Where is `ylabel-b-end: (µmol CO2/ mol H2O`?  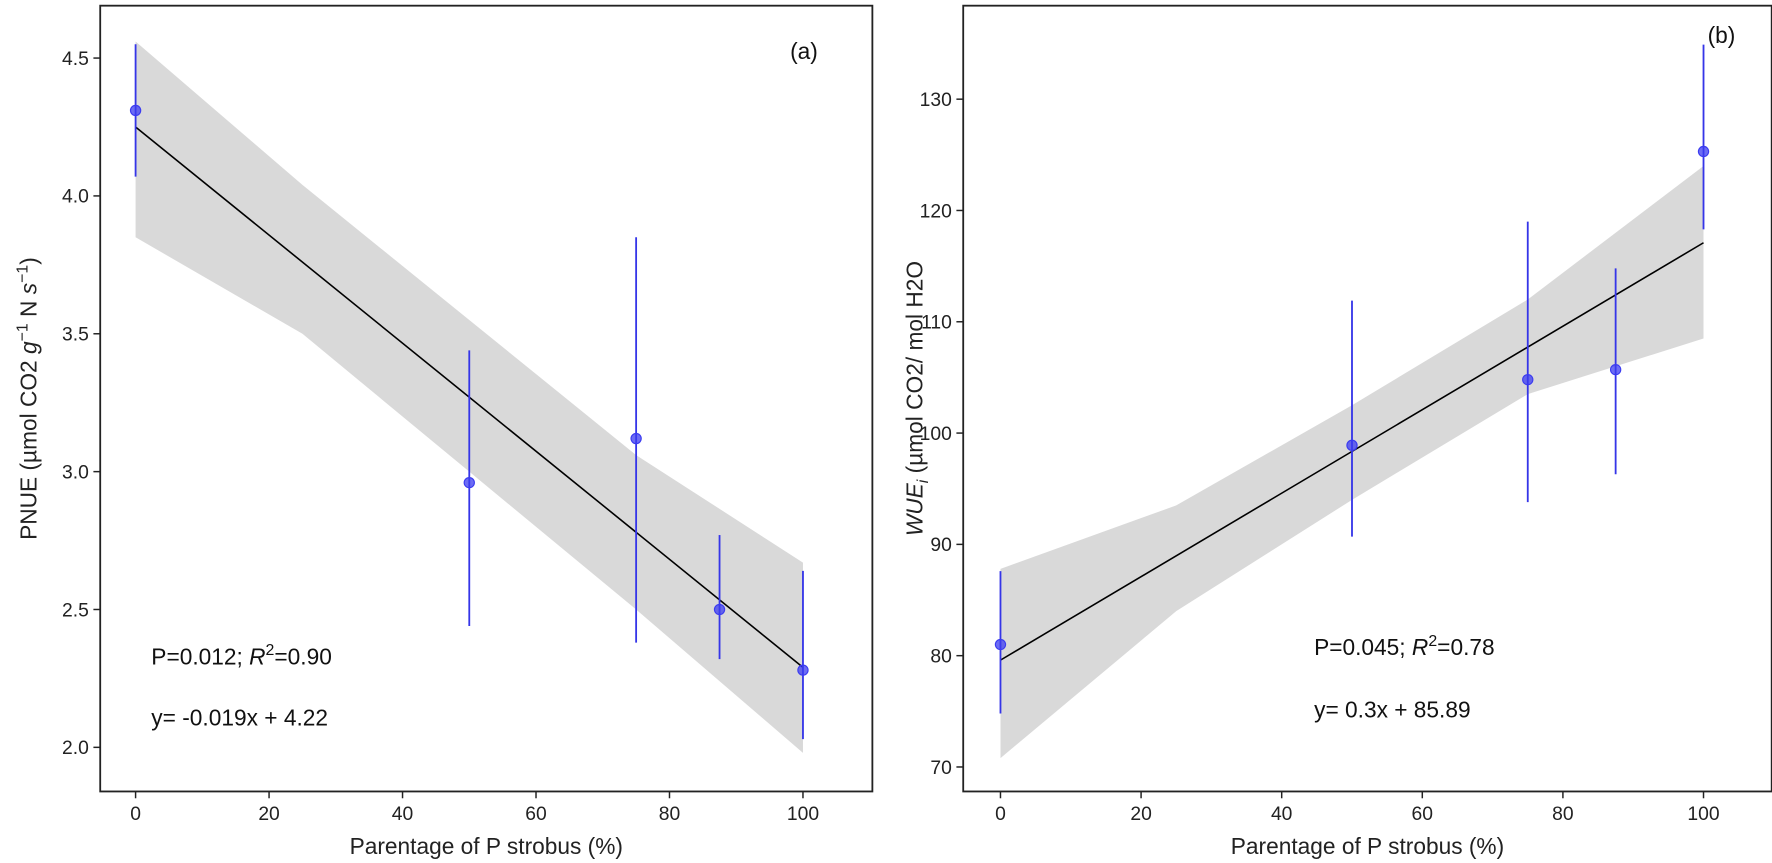
ylabel-b-end: (µmol CO2/ mol H2O is located at coordinates (914, 370).